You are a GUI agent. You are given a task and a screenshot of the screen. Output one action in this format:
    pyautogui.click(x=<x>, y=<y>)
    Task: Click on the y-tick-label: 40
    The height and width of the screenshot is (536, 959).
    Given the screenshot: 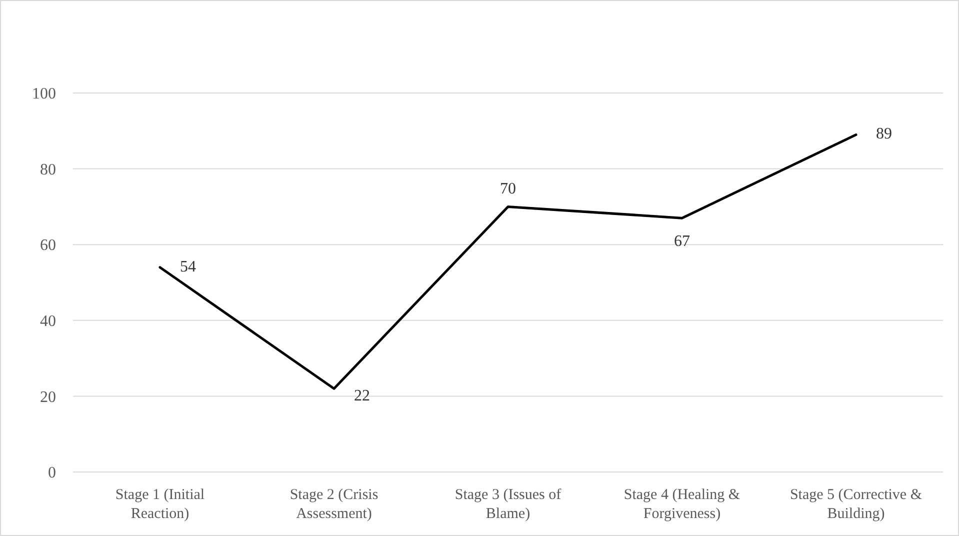 What is the action you would take?
    pyautogui.click(x=48, y=321)
    